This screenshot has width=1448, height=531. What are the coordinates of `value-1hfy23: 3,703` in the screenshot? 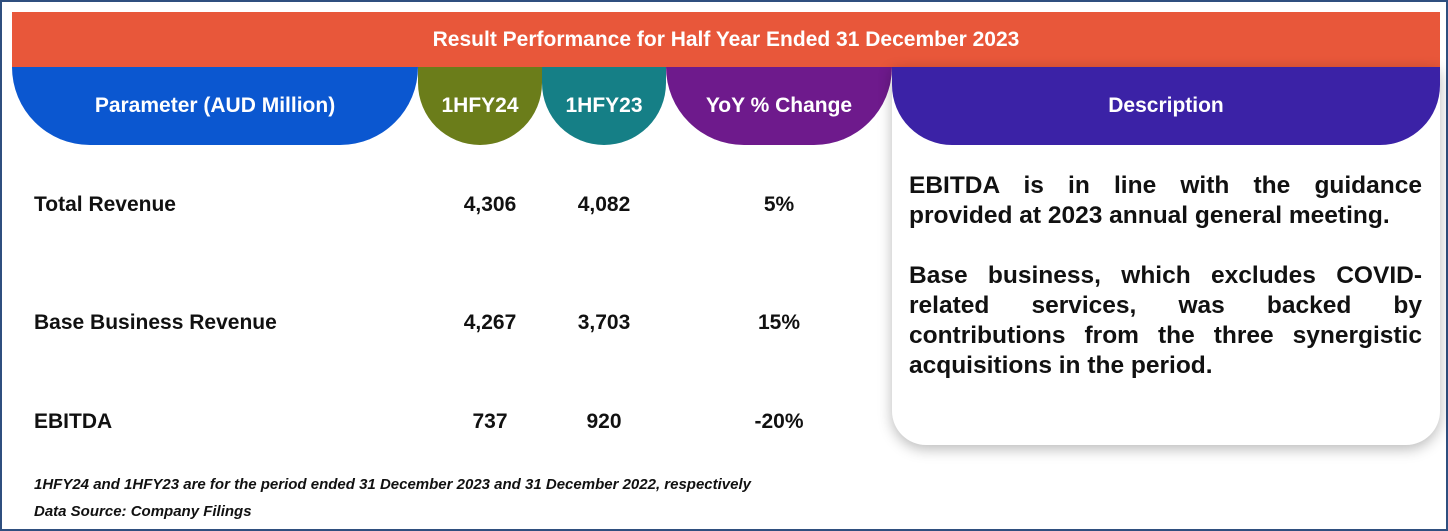 It's located at (604, 322).